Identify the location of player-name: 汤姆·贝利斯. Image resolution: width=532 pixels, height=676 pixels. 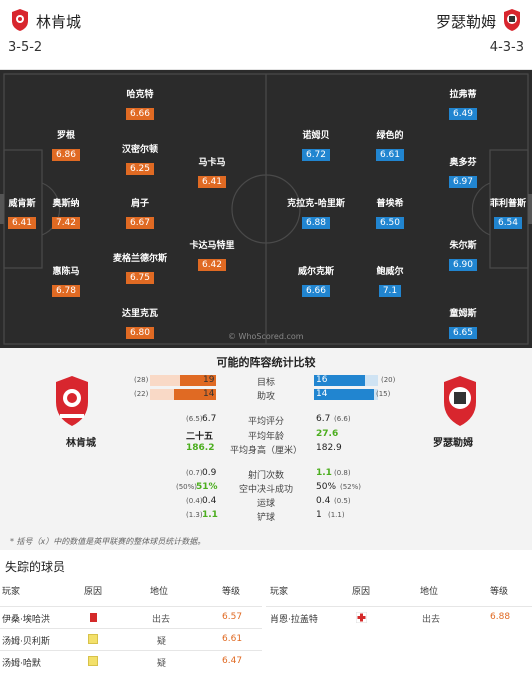
(26, 642).